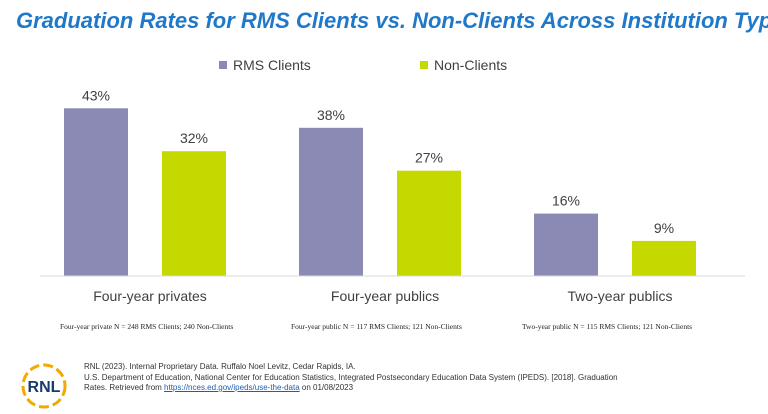 The image size is (768, 414). What do you see at coordinates (326, 387) in the screenshot?
I see `source-line-3-suffix: on 01/08/2023` at bounding box center [326, 387].